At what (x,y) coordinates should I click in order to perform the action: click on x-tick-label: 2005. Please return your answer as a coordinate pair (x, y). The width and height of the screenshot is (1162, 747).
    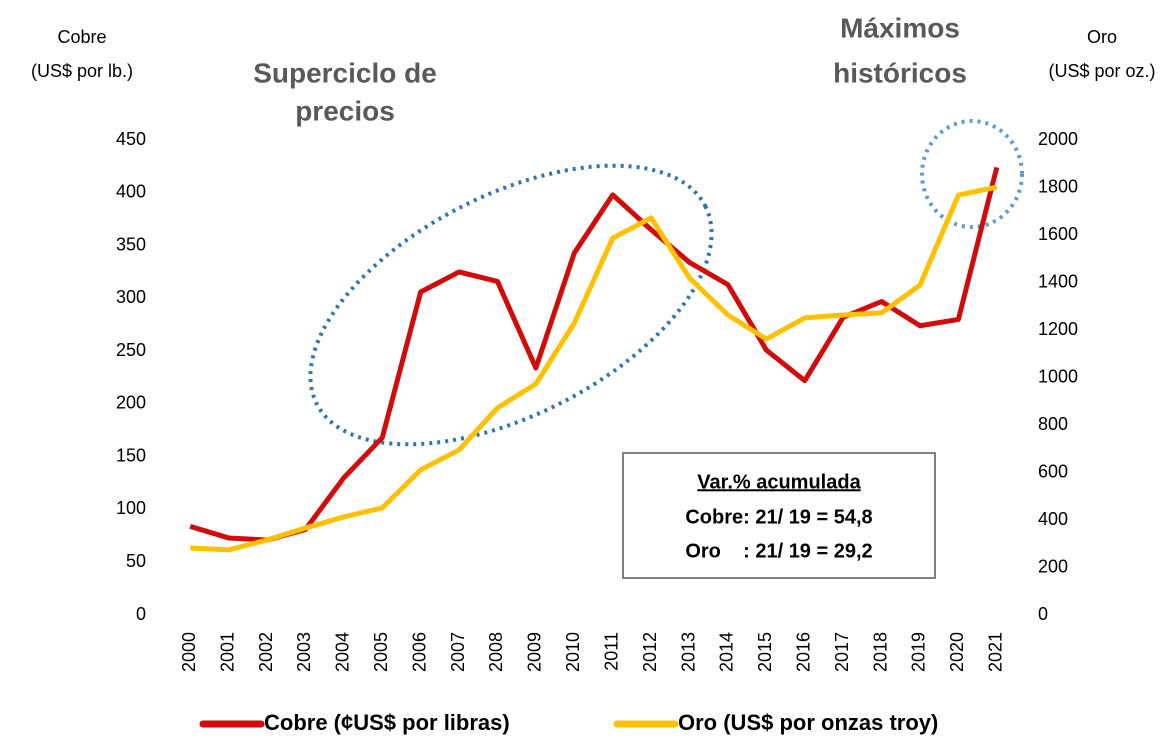
    Looking at the image, I should click on (381, 652).